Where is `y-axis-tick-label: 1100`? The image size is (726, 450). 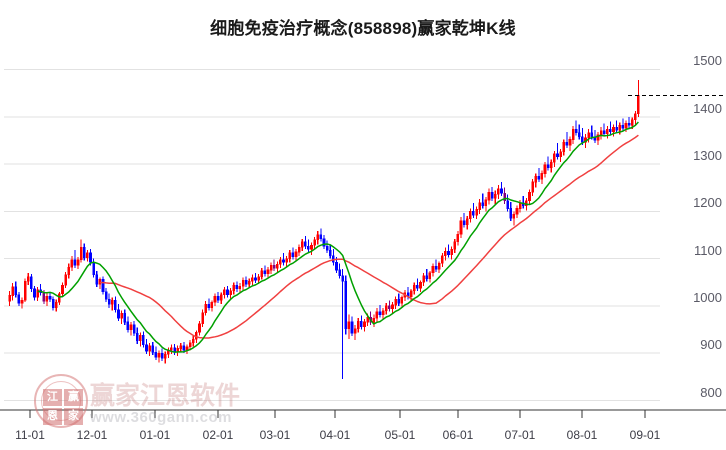
y-axis-tick-label: 1100 is located at coordinates (708, 250).